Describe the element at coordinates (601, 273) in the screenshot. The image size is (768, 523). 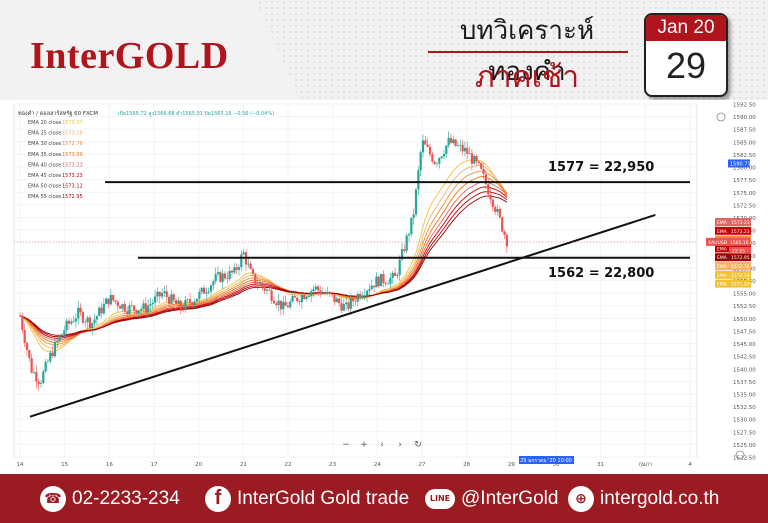
I see `price-annotation: 1562 = 22,800` at that location.